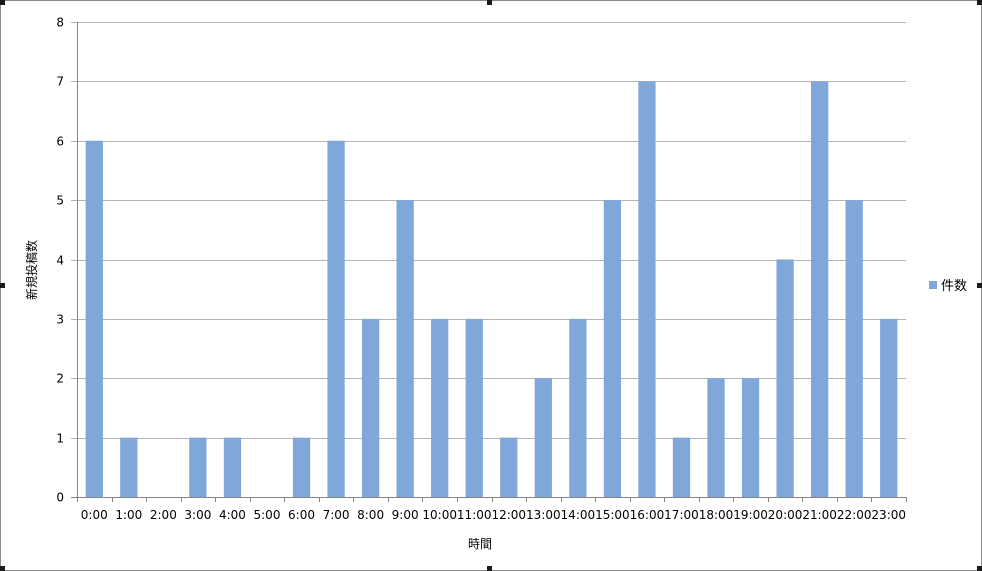  I want to click on x-tick-label: 14:00, so click(578, 515).